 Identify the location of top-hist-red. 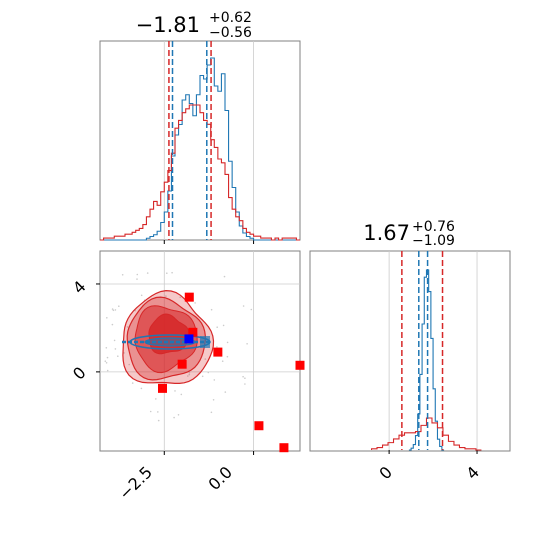
(200, 172).